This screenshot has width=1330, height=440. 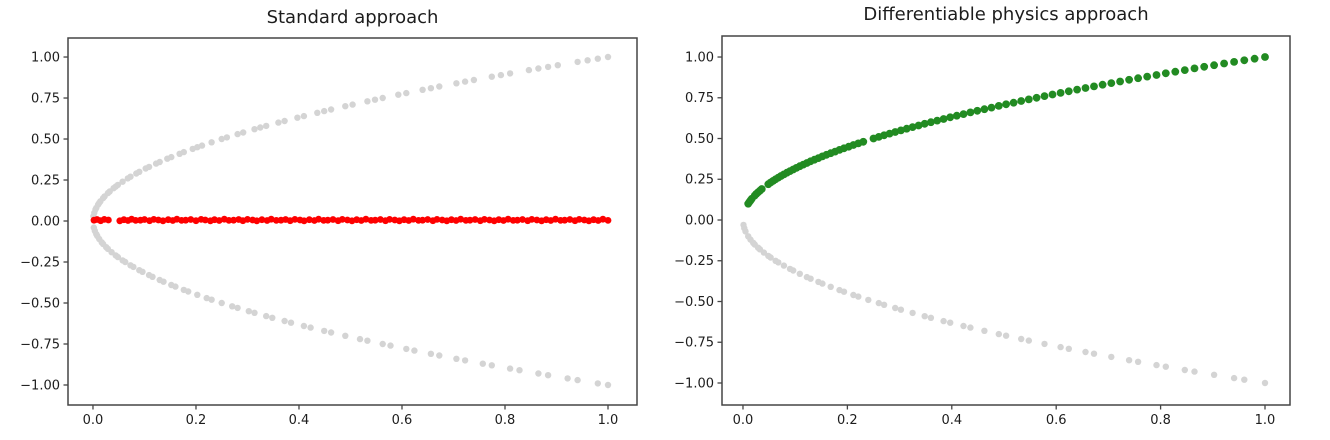 I want to click on series-standard-nn-prediction, so click(x=351, y=220).